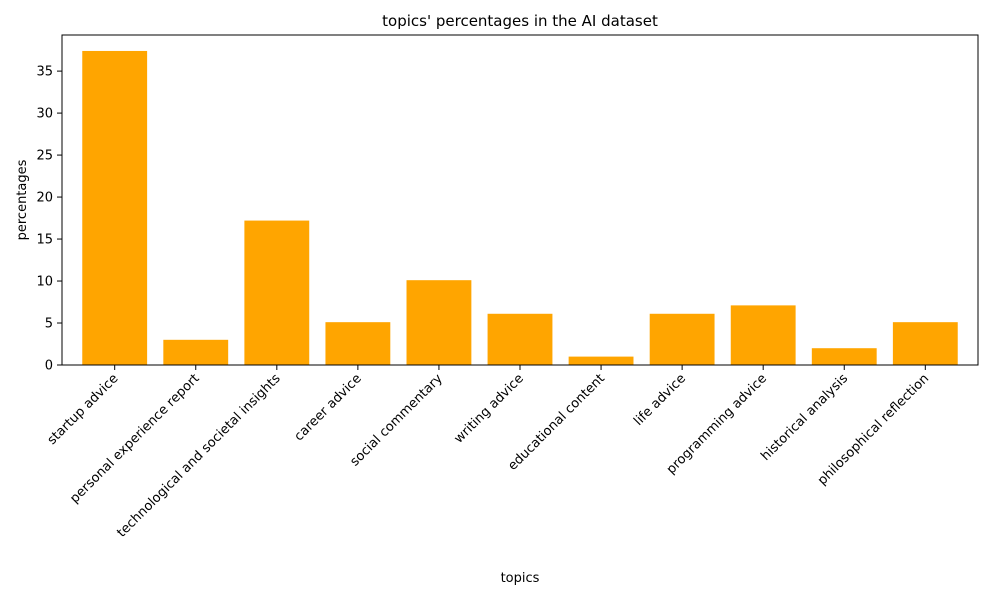 Image resolution: width=1000 pixels, height=600 pixels. What do you see at coordinates (488, 408) in the screenshot?
I see `x-tick-label: writing advice` at bounding box center [488, 408].